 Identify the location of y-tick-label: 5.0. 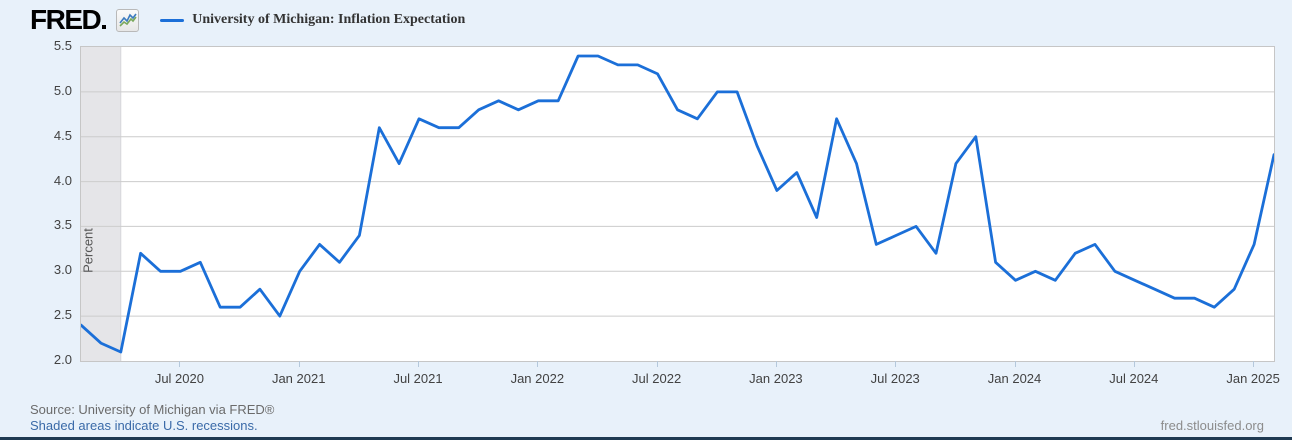
(62, 90).